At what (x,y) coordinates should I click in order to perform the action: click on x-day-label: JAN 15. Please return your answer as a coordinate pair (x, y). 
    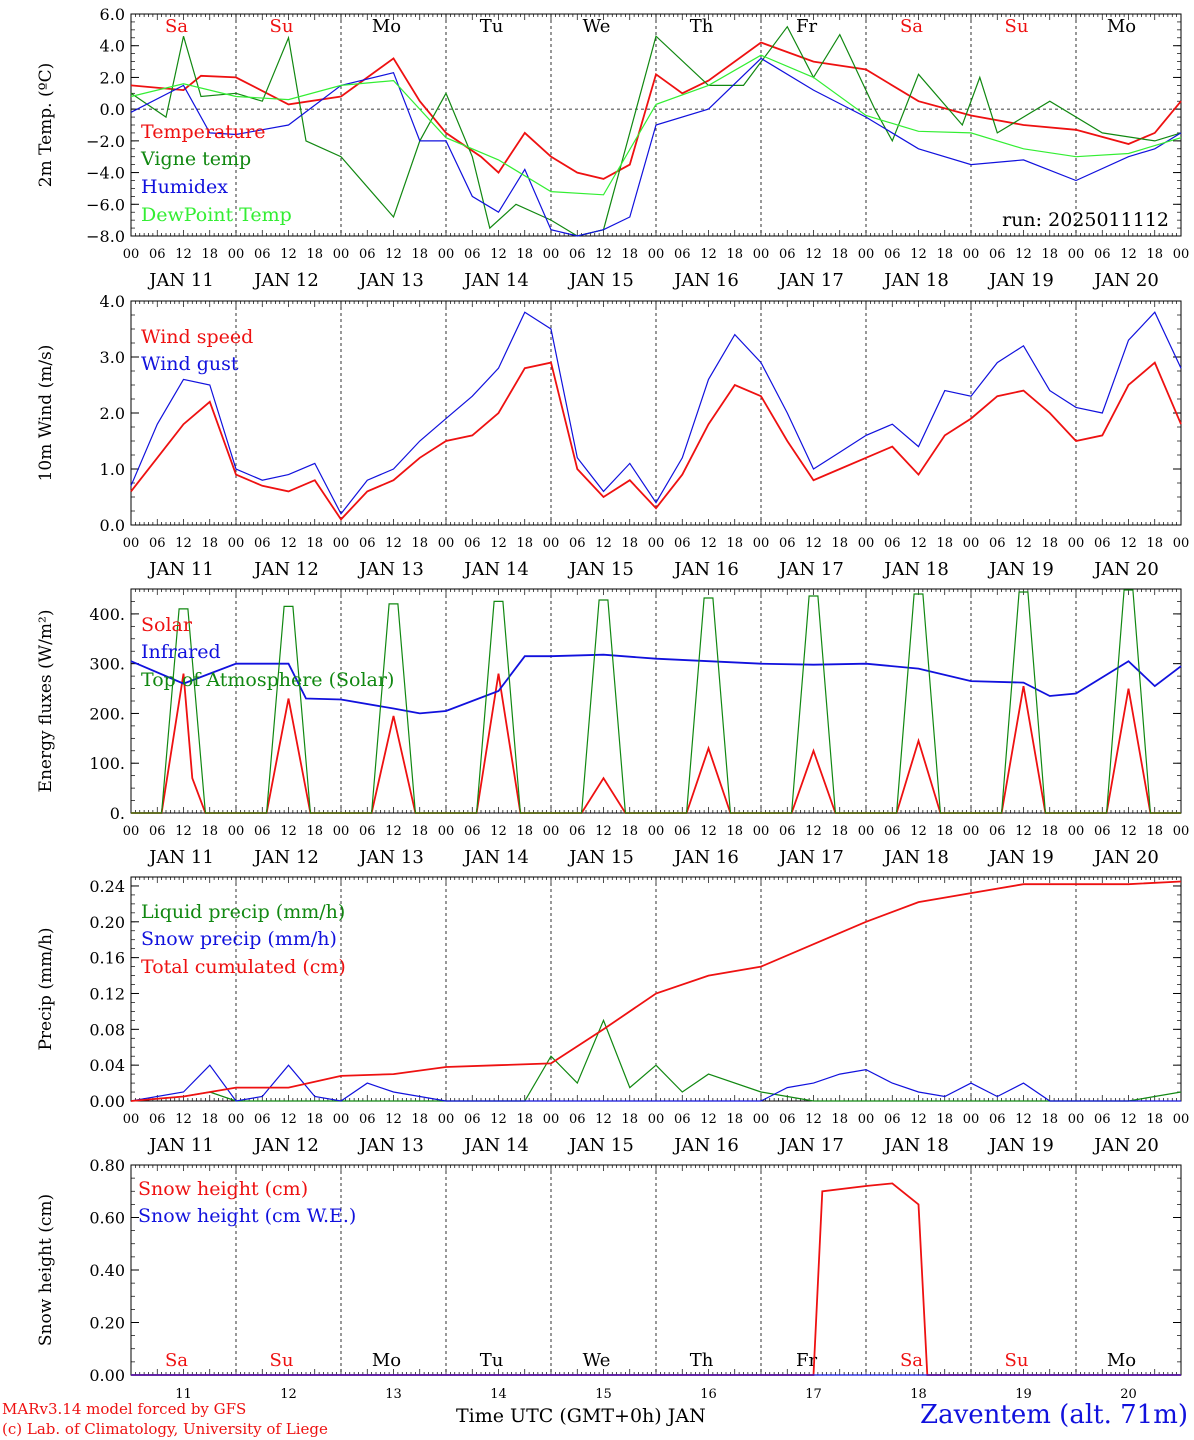
    Looking at the image, I should click on (600, 280).